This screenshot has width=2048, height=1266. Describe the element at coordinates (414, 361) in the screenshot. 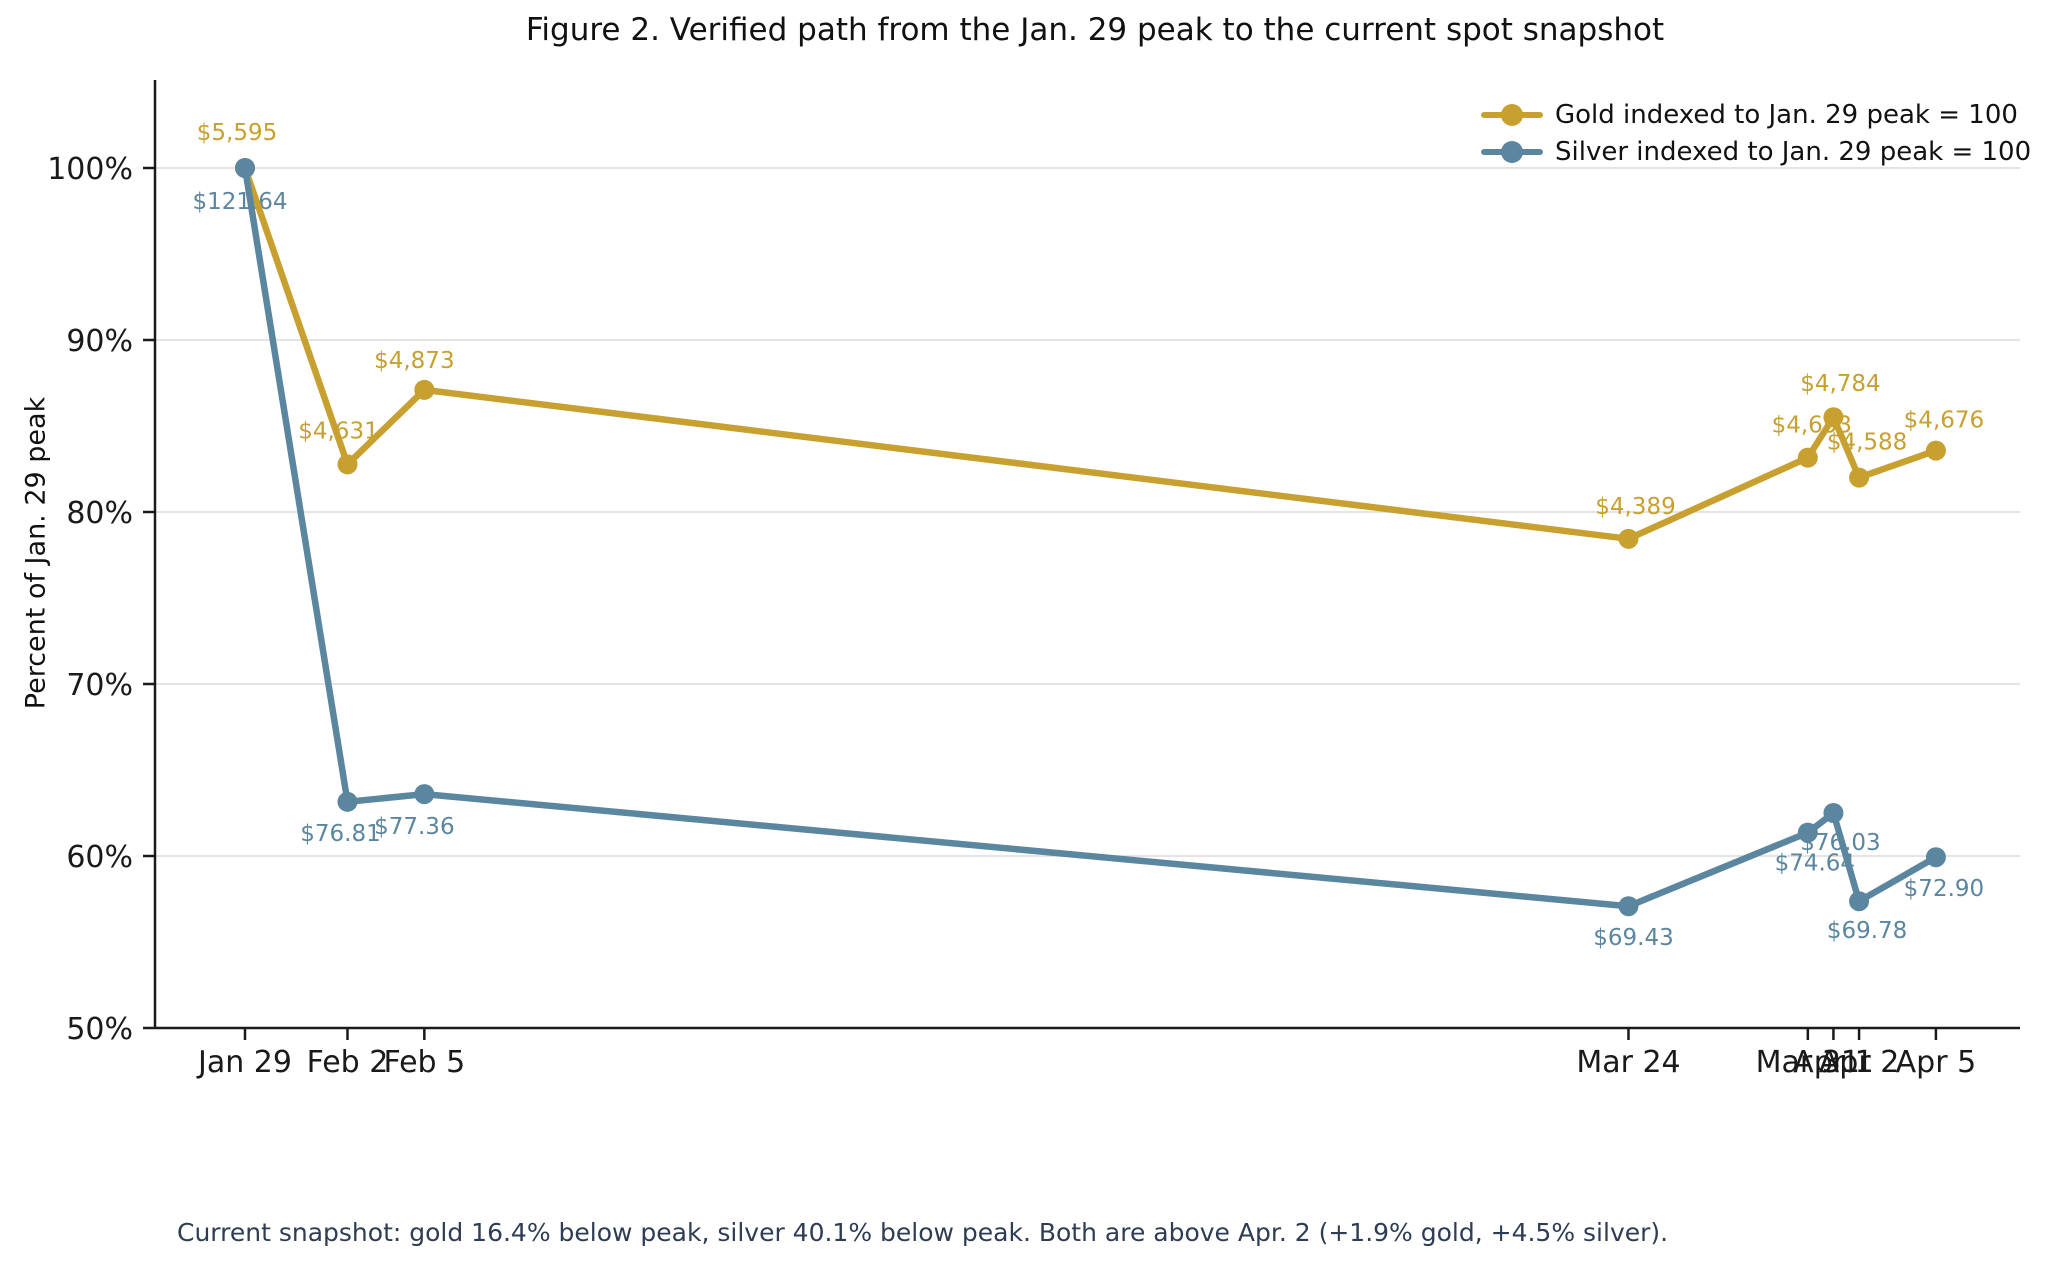

I see `gold-point-label: $4,873` at that location.